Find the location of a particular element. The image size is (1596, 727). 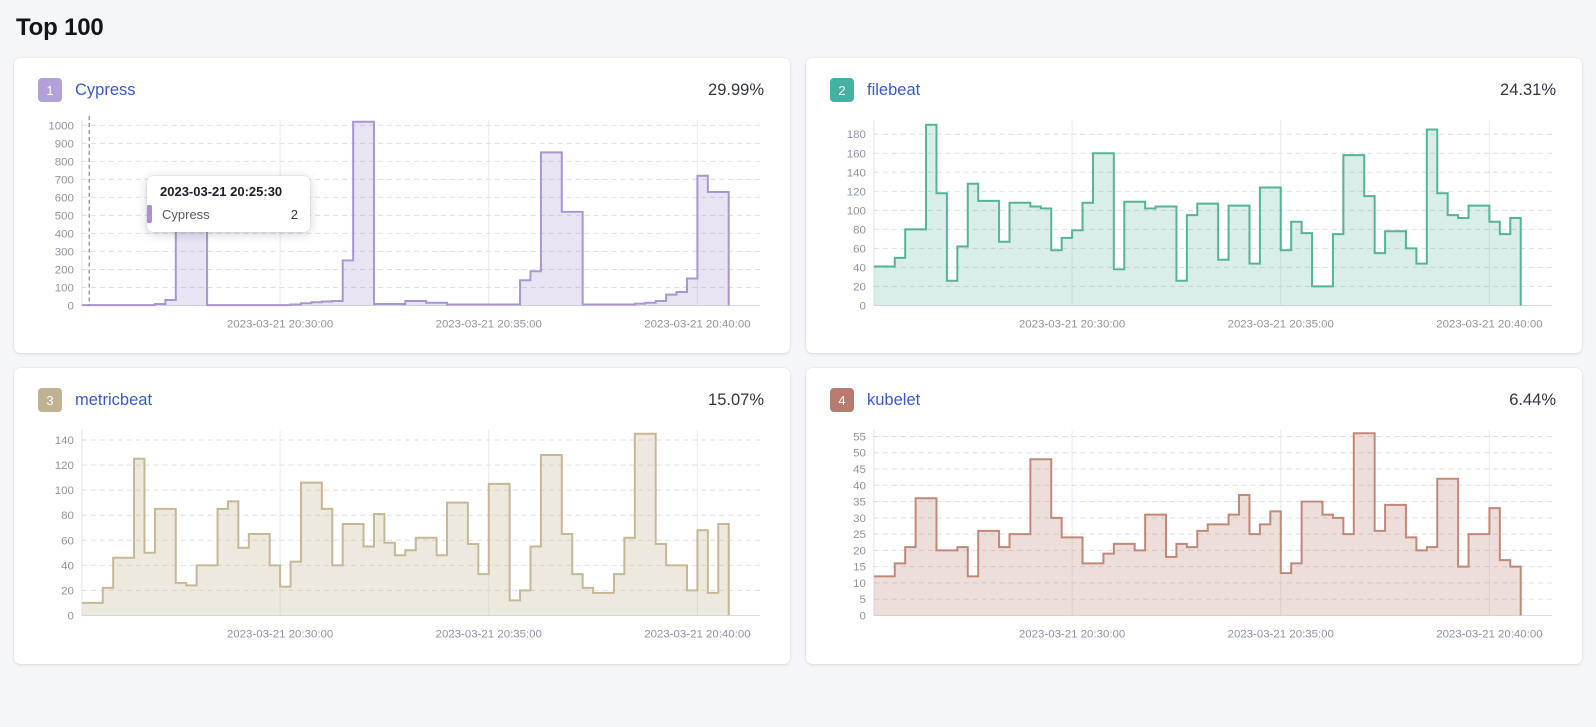

rank-badge: 3 is located at coordinates (50, 400).